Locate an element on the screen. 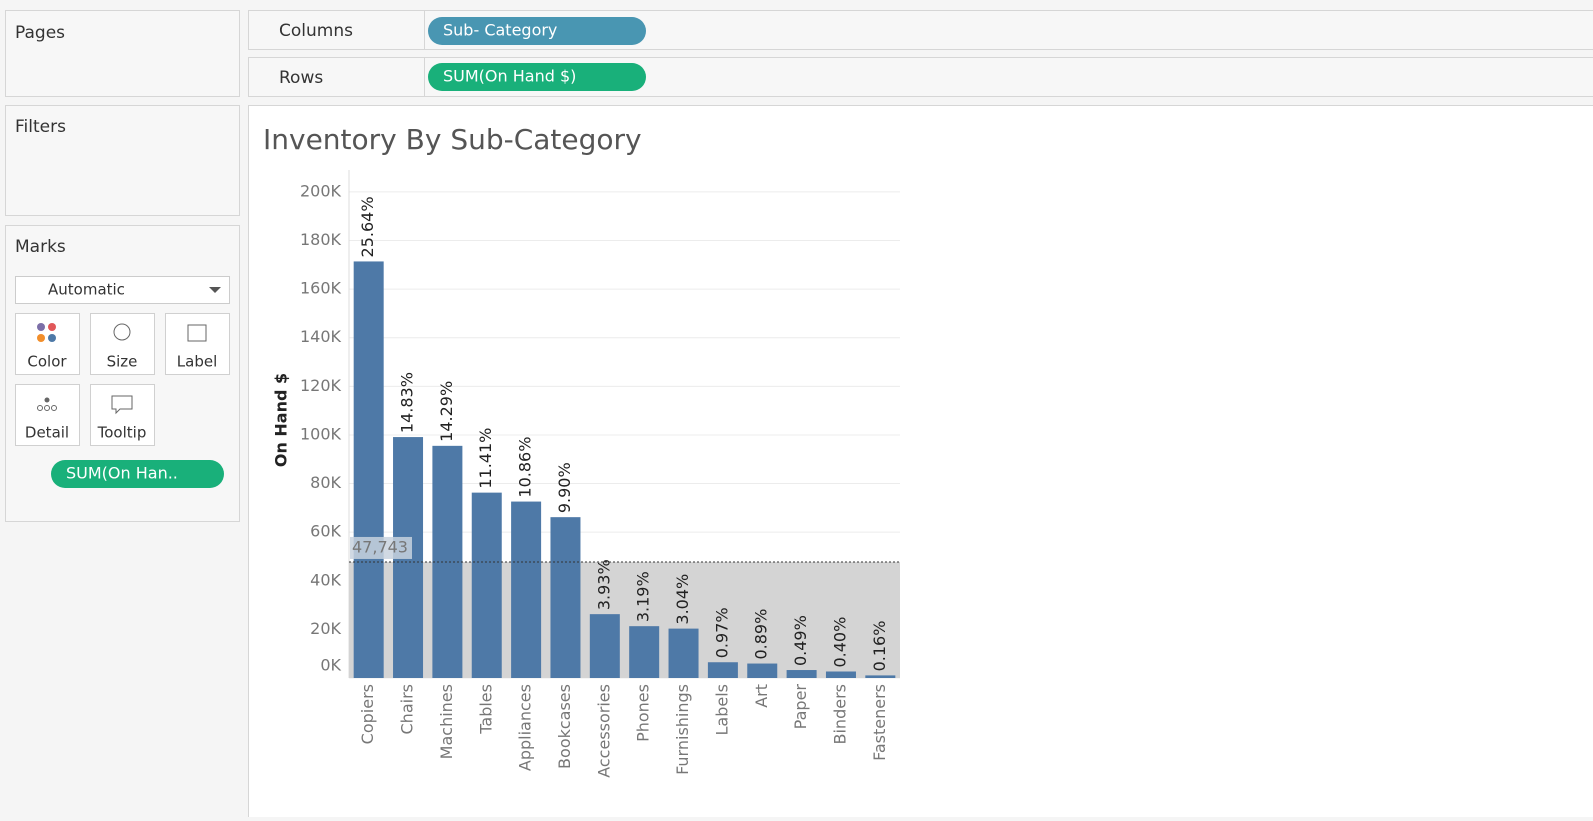 The width and height of the screenshot is (1593, 821). data-label: 0.16% is located at coordinates (879, 646).